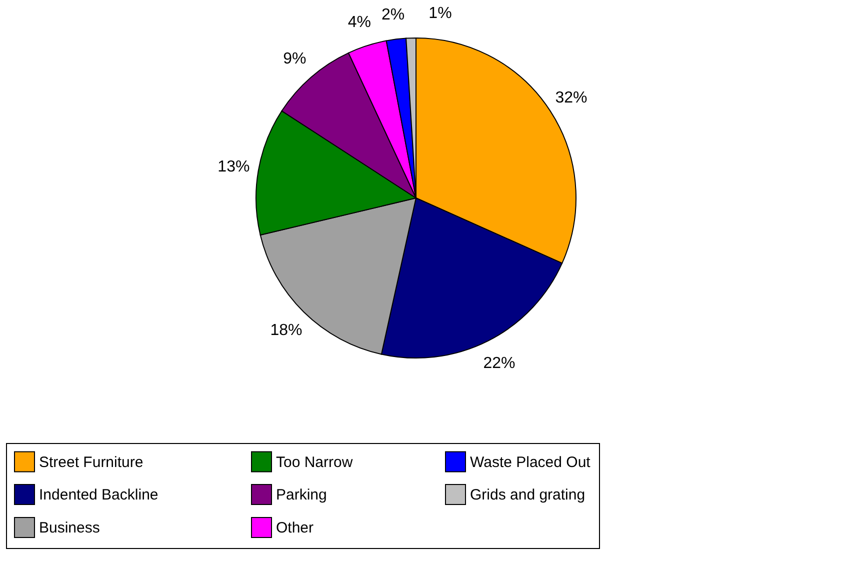 This screenshot has width=849, height=582. I want to click on data-label: 18%, so click(286, 330).